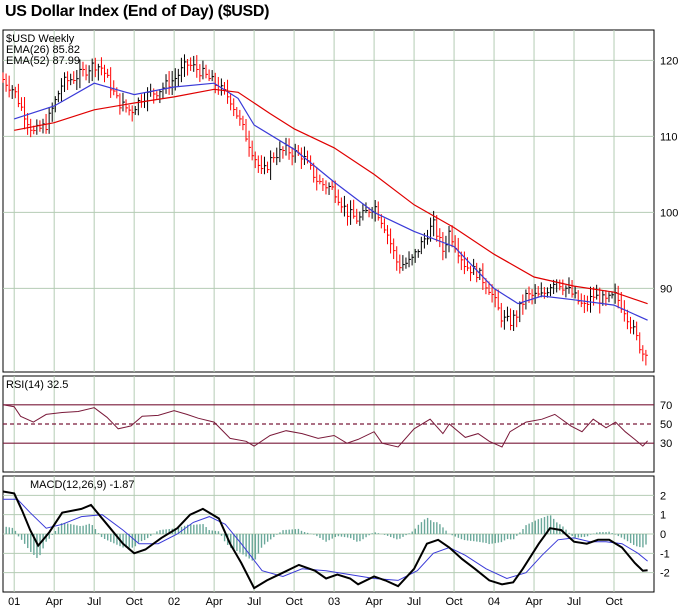 The height and width of the screenshot is (610, 681). What do you see at coordinates (669, 61) in the screenshot?
I see `y-tick-label: 120` at bounding box center [669, 61].